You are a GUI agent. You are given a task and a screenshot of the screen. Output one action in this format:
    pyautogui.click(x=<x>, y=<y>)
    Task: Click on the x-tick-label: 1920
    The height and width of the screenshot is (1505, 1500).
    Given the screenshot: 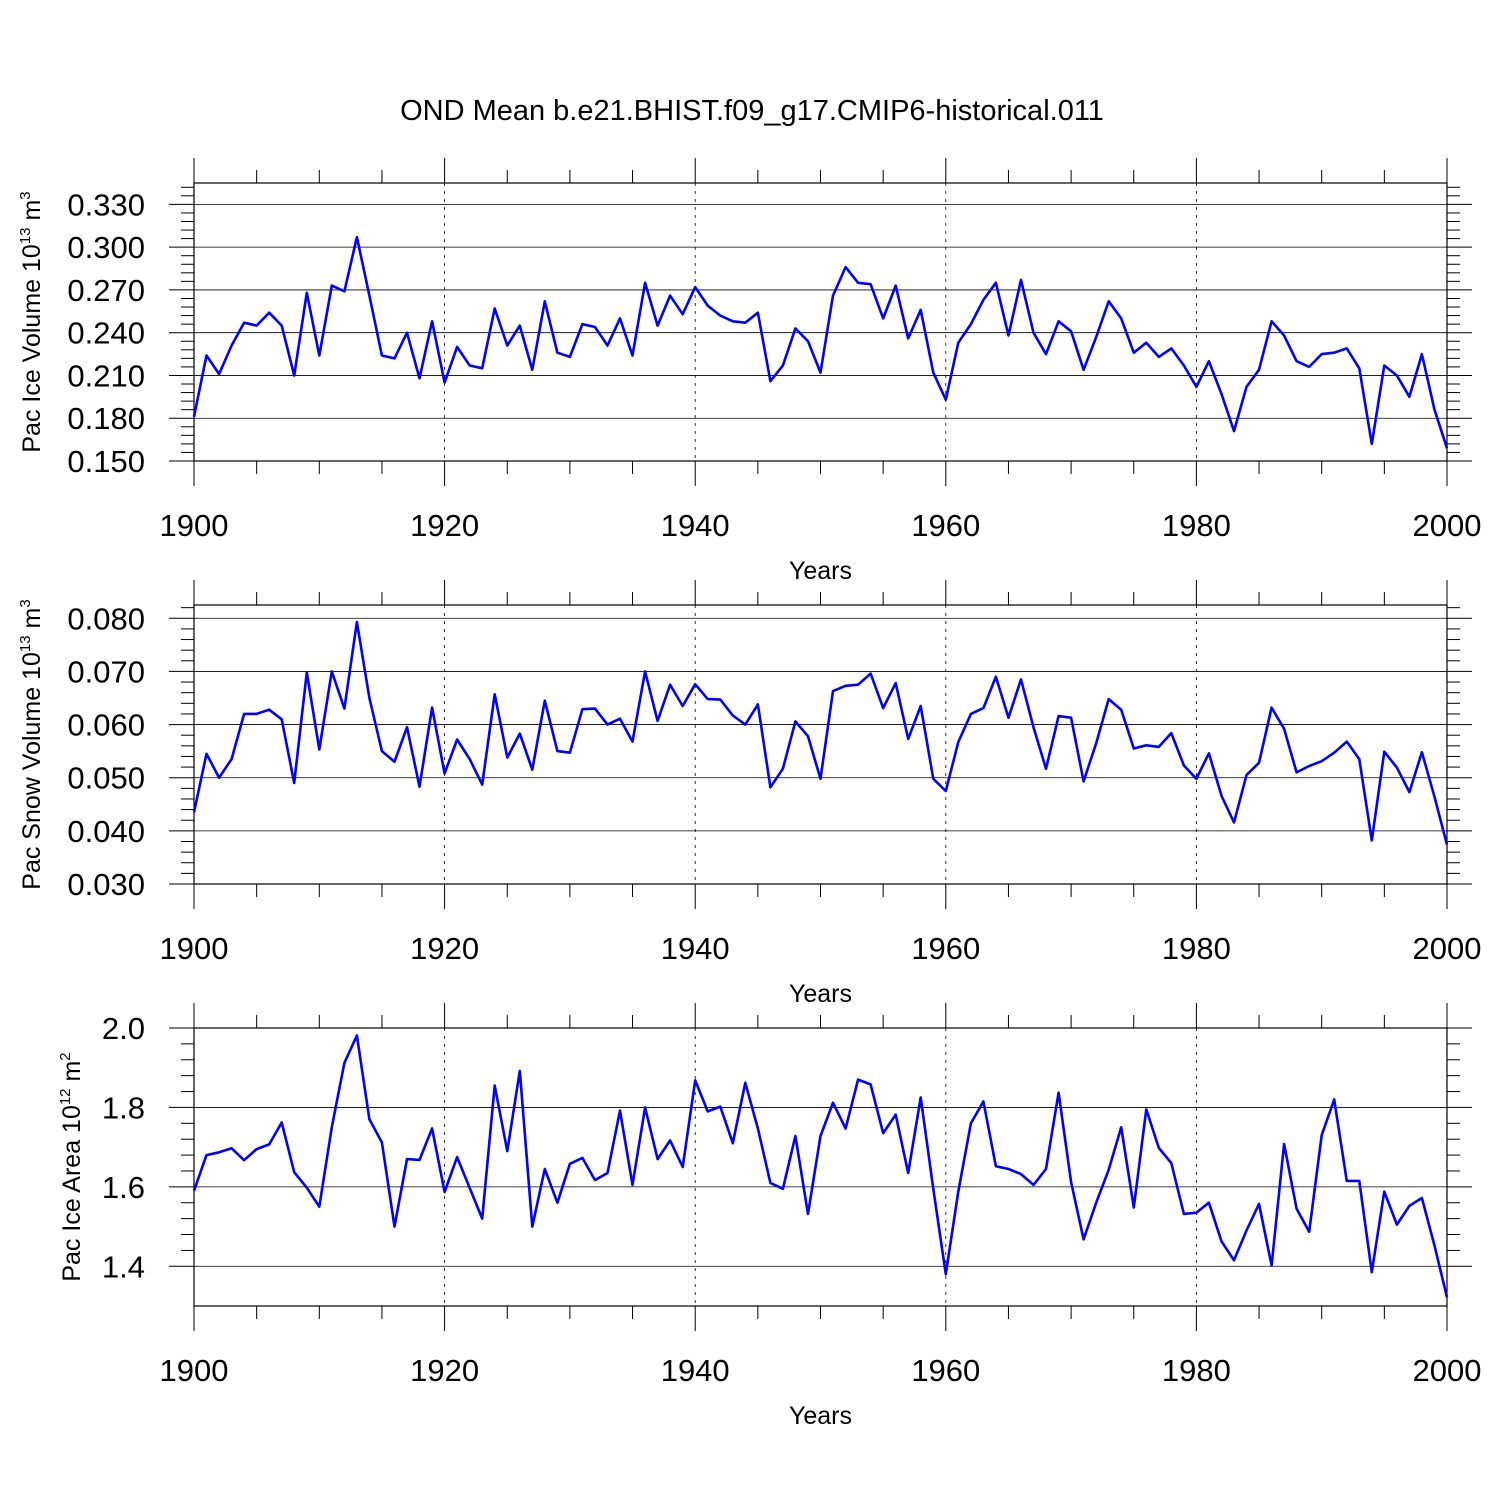 What is the action you would take?
    pyautogui.click(x=444, y=948)
    